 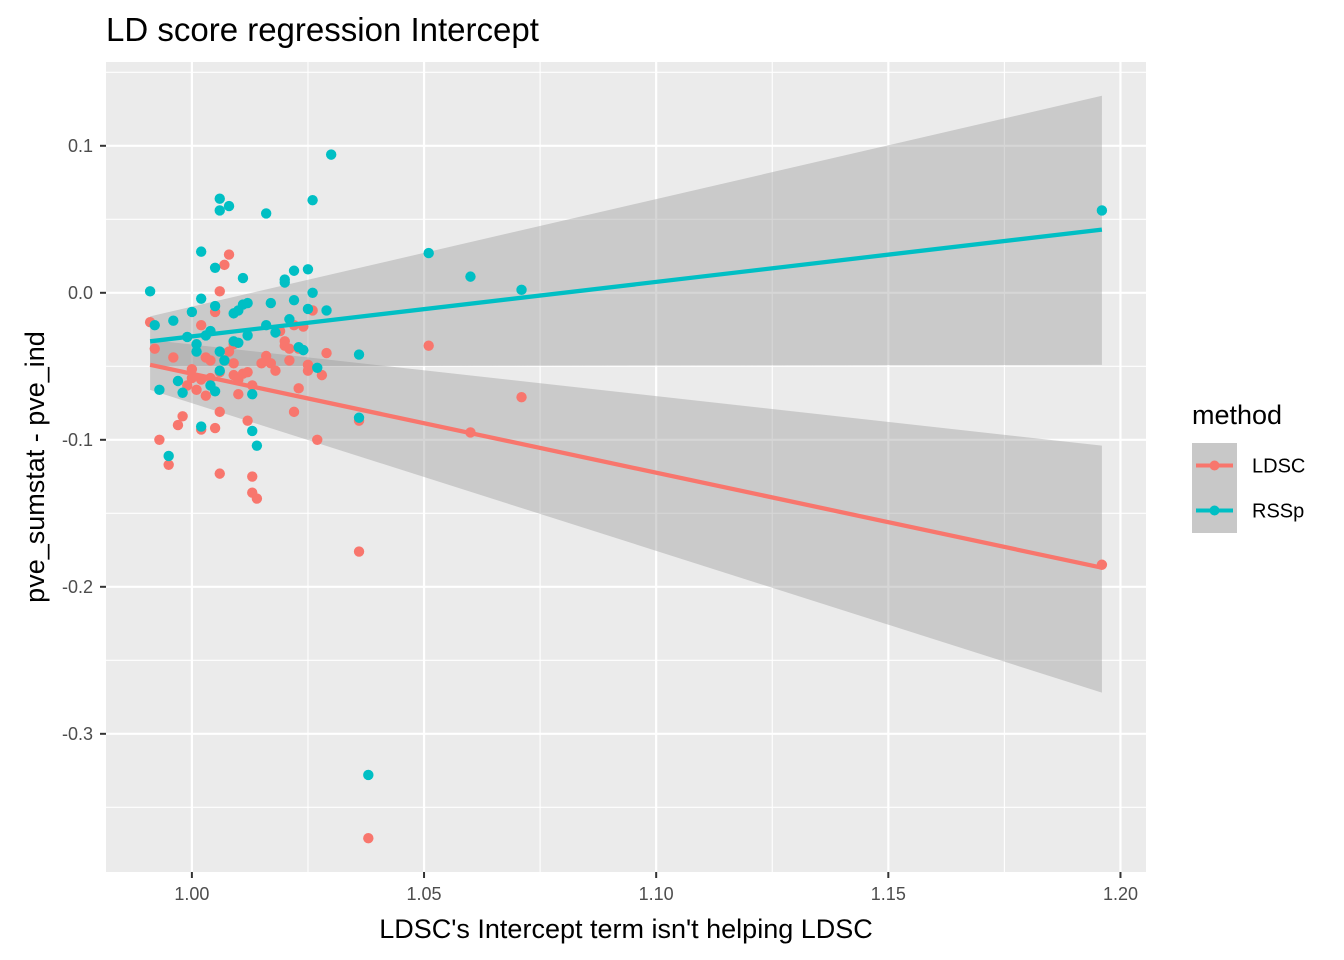 What do you see at coordinates (424, 894) in the screenshot?
I see `x-tick-label: 1.05` at bounding box center [424, 894].